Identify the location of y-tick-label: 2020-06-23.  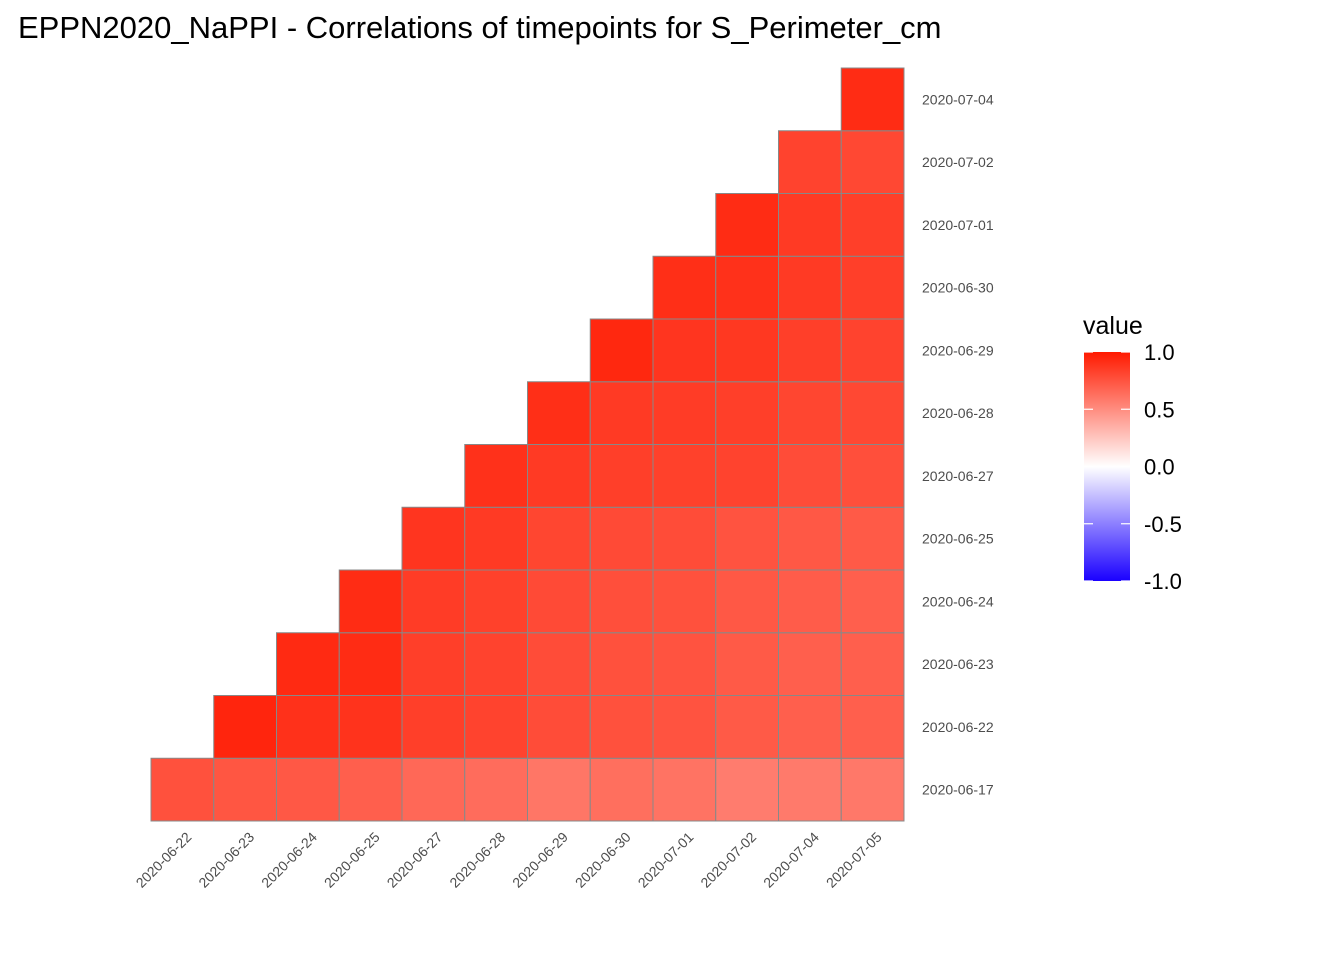
(958, 664).